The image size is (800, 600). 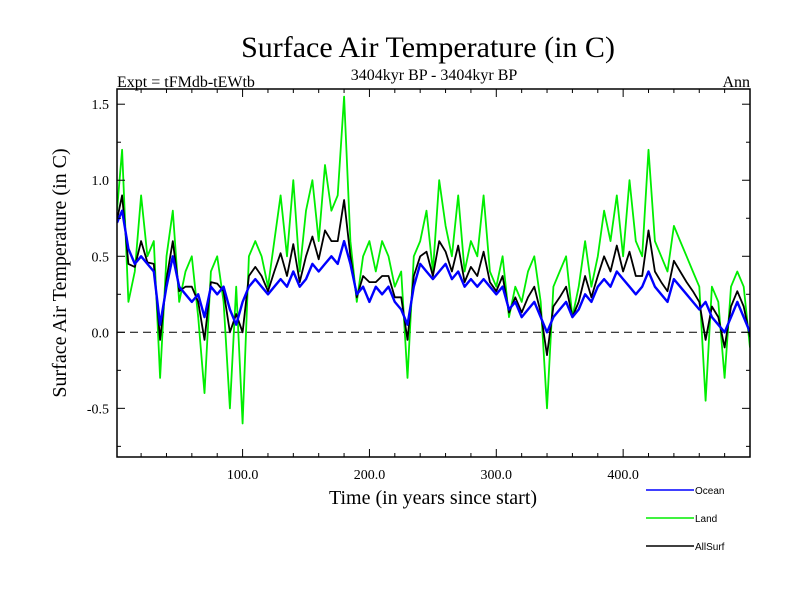 I want to click on legend-label-ocean: Ocean, so click(x=709, y=491).